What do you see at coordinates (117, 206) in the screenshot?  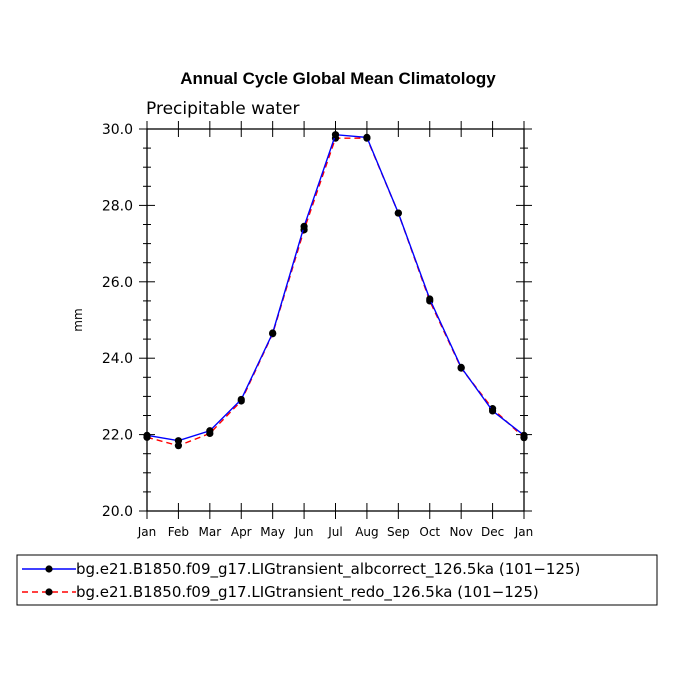 I see `y-tick-label: 28.0` at bounding box center [117, 206].